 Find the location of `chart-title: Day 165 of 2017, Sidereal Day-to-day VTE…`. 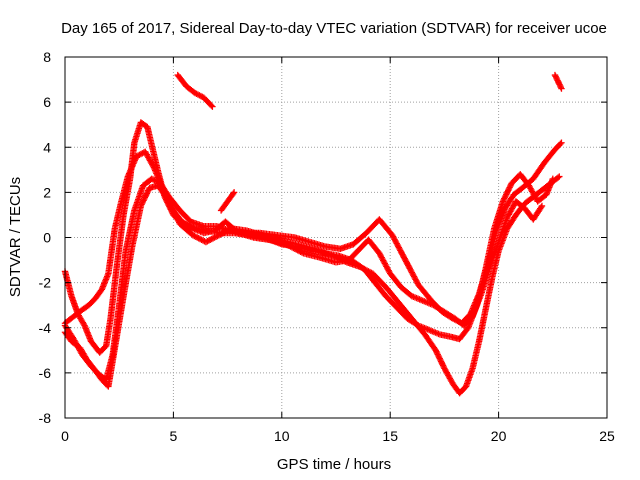

chart-title: Day 165 of 2017, Sidereal Day-to-day VTE… is located at coordinates (334, 28).